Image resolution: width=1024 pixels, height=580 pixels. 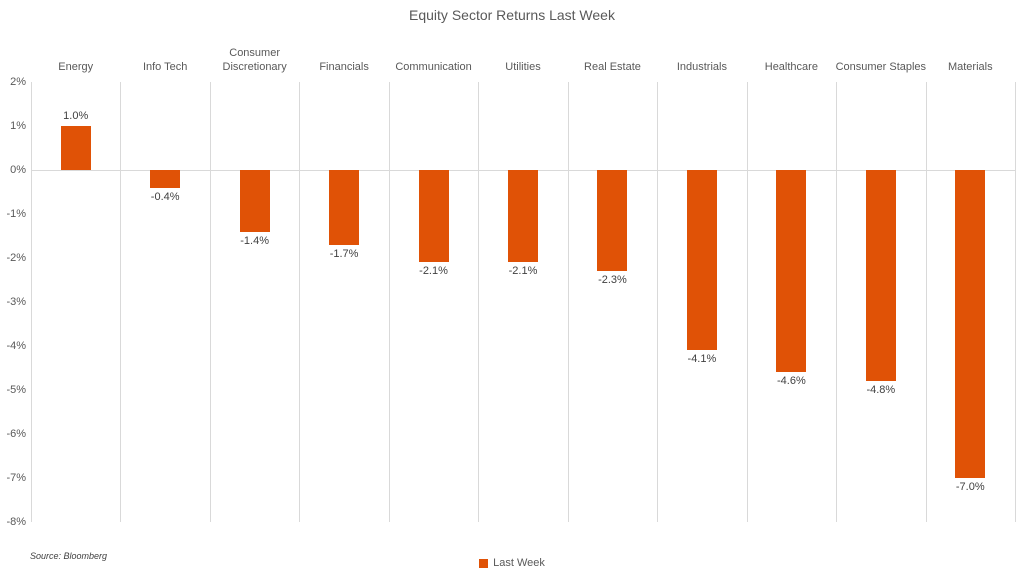 What do you see at coordinates (16, 434) in the screenshot?
I see `y-tick-label: -6%` at bounding box center [16, 434].